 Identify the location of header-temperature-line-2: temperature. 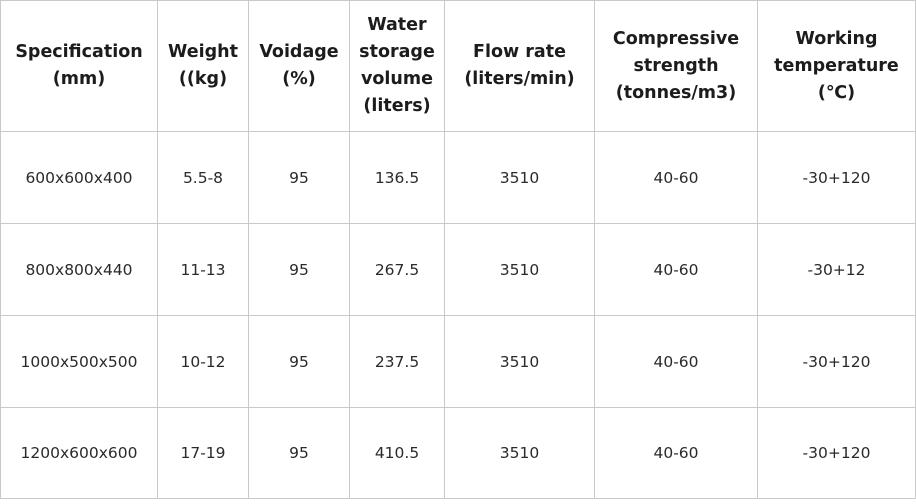
(836, 65).